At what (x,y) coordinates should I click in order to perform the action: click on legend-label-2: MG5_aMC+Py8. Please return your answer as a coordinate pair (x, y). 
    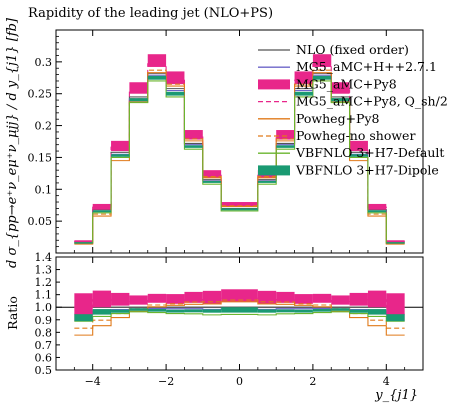
    Looking at the image, I should click on (346, 83).